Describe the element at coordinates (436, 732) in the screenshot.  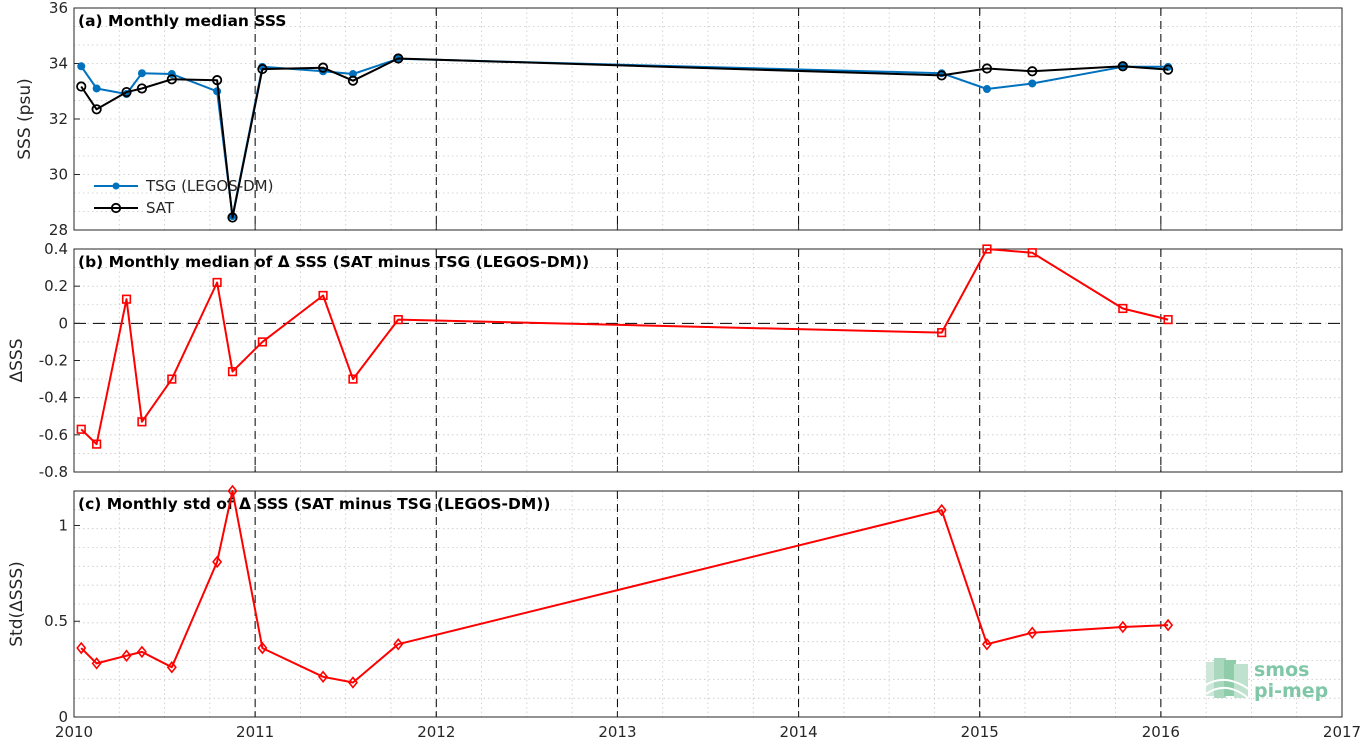
I see `x-tick-label: 2012` at that location.